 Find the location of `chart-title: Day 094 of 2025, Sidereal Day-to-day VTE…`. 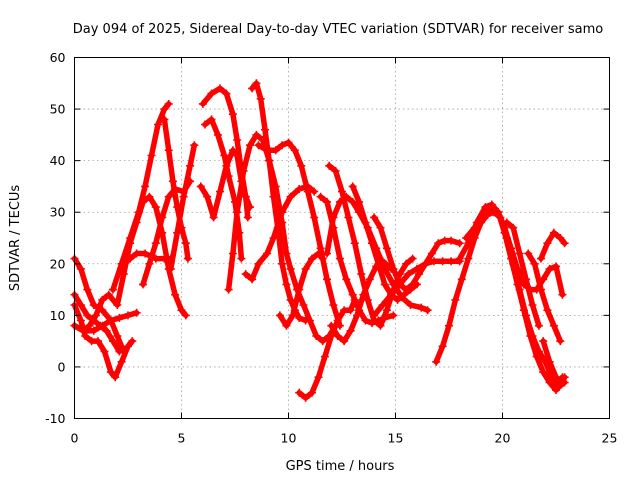

chart-title: Day 094 of 2025, Sidereal Day-to-day VTE… is located at coordinates (338, 29).